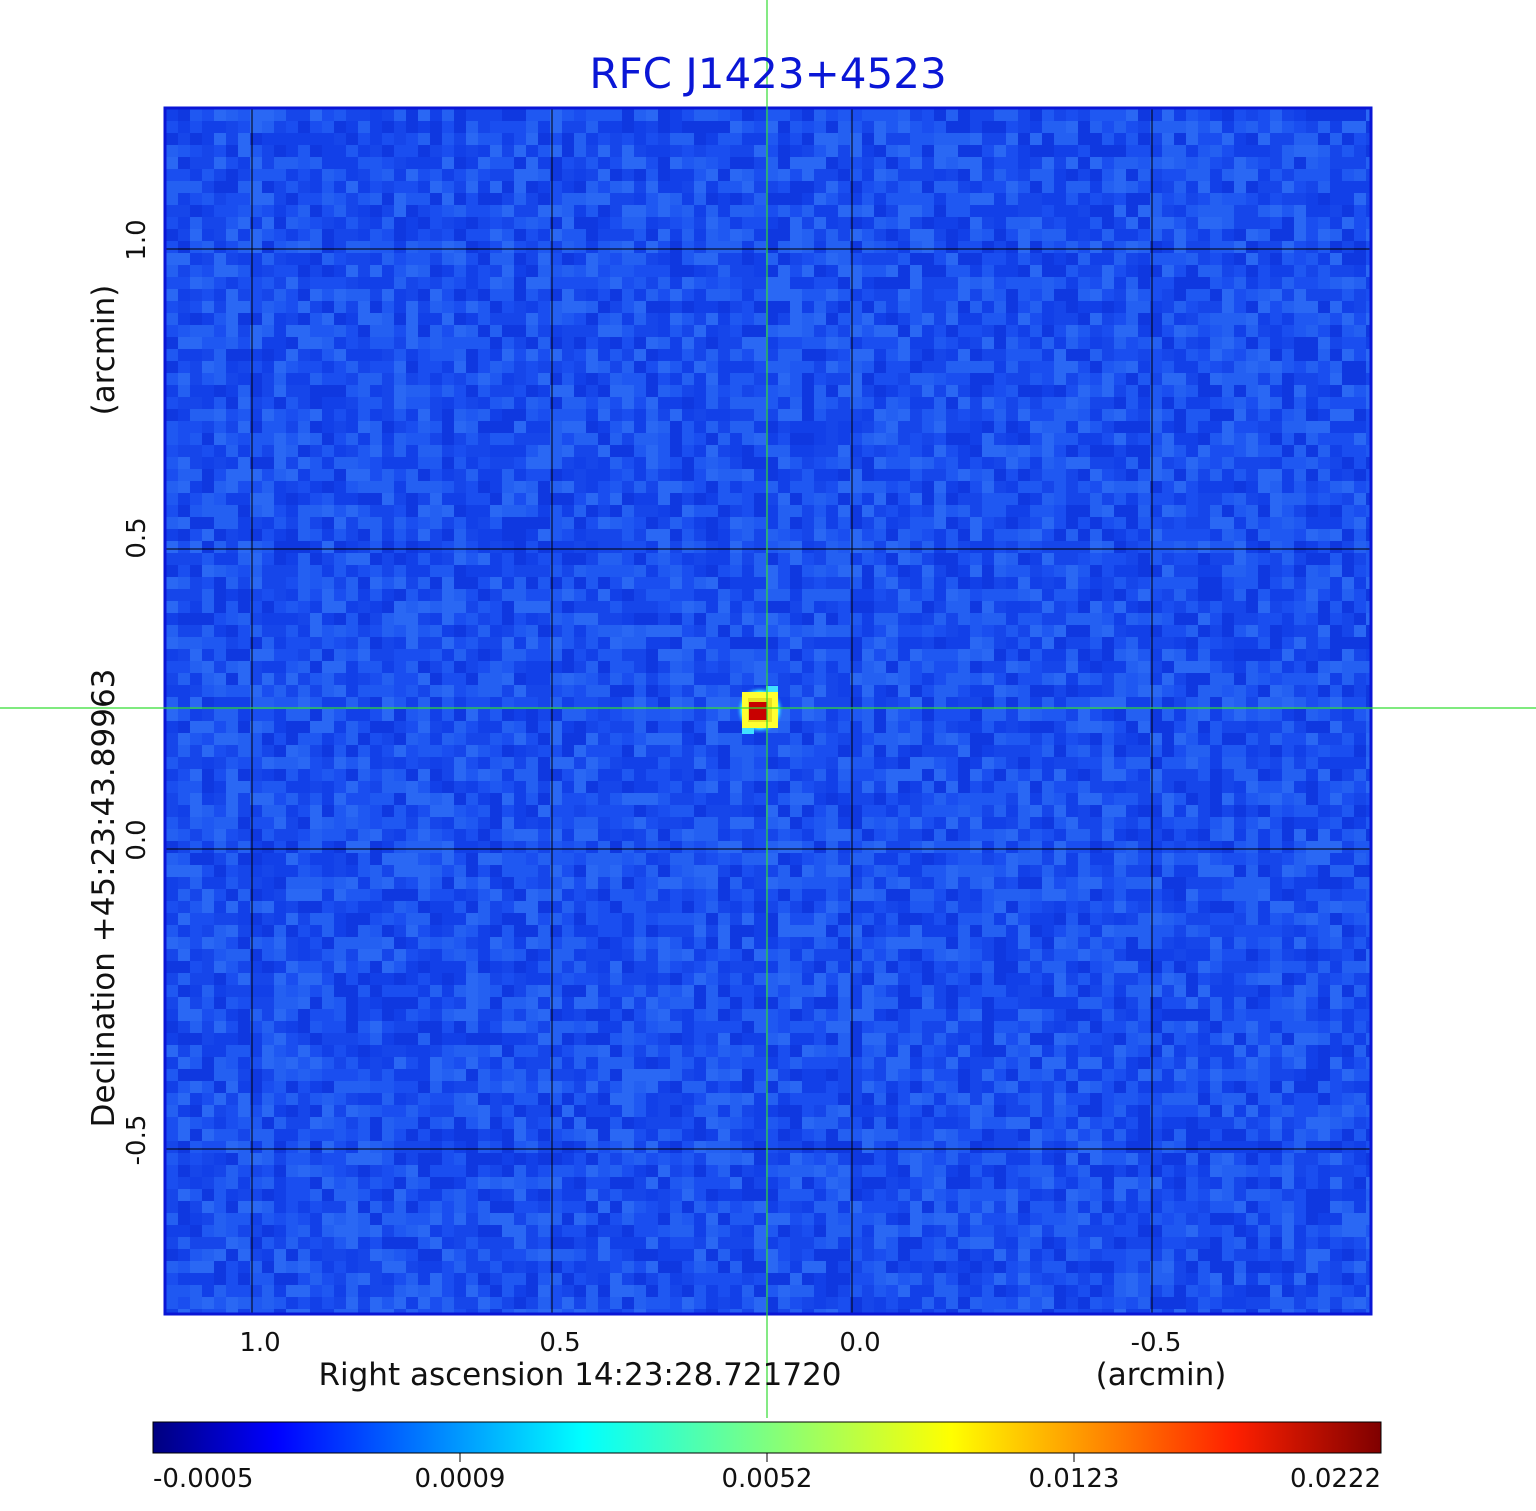 This screenshot has width=1536, height=1511. Describe the element at coordinates (1156, 1343) in the screenshot. I see `x-tick-label: -0.5` at that location.